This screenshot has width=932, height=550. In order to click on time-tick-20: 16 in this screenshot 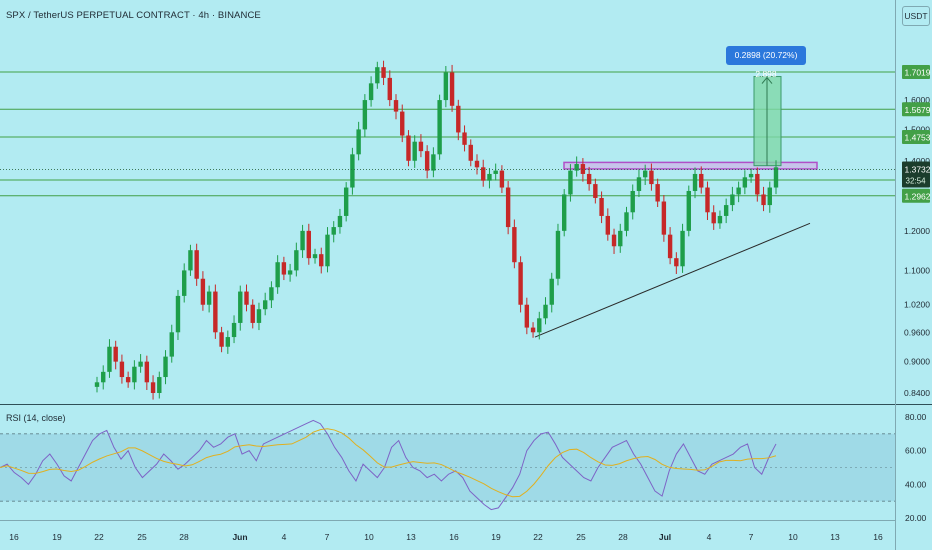, I will do `click(878, 537)`.